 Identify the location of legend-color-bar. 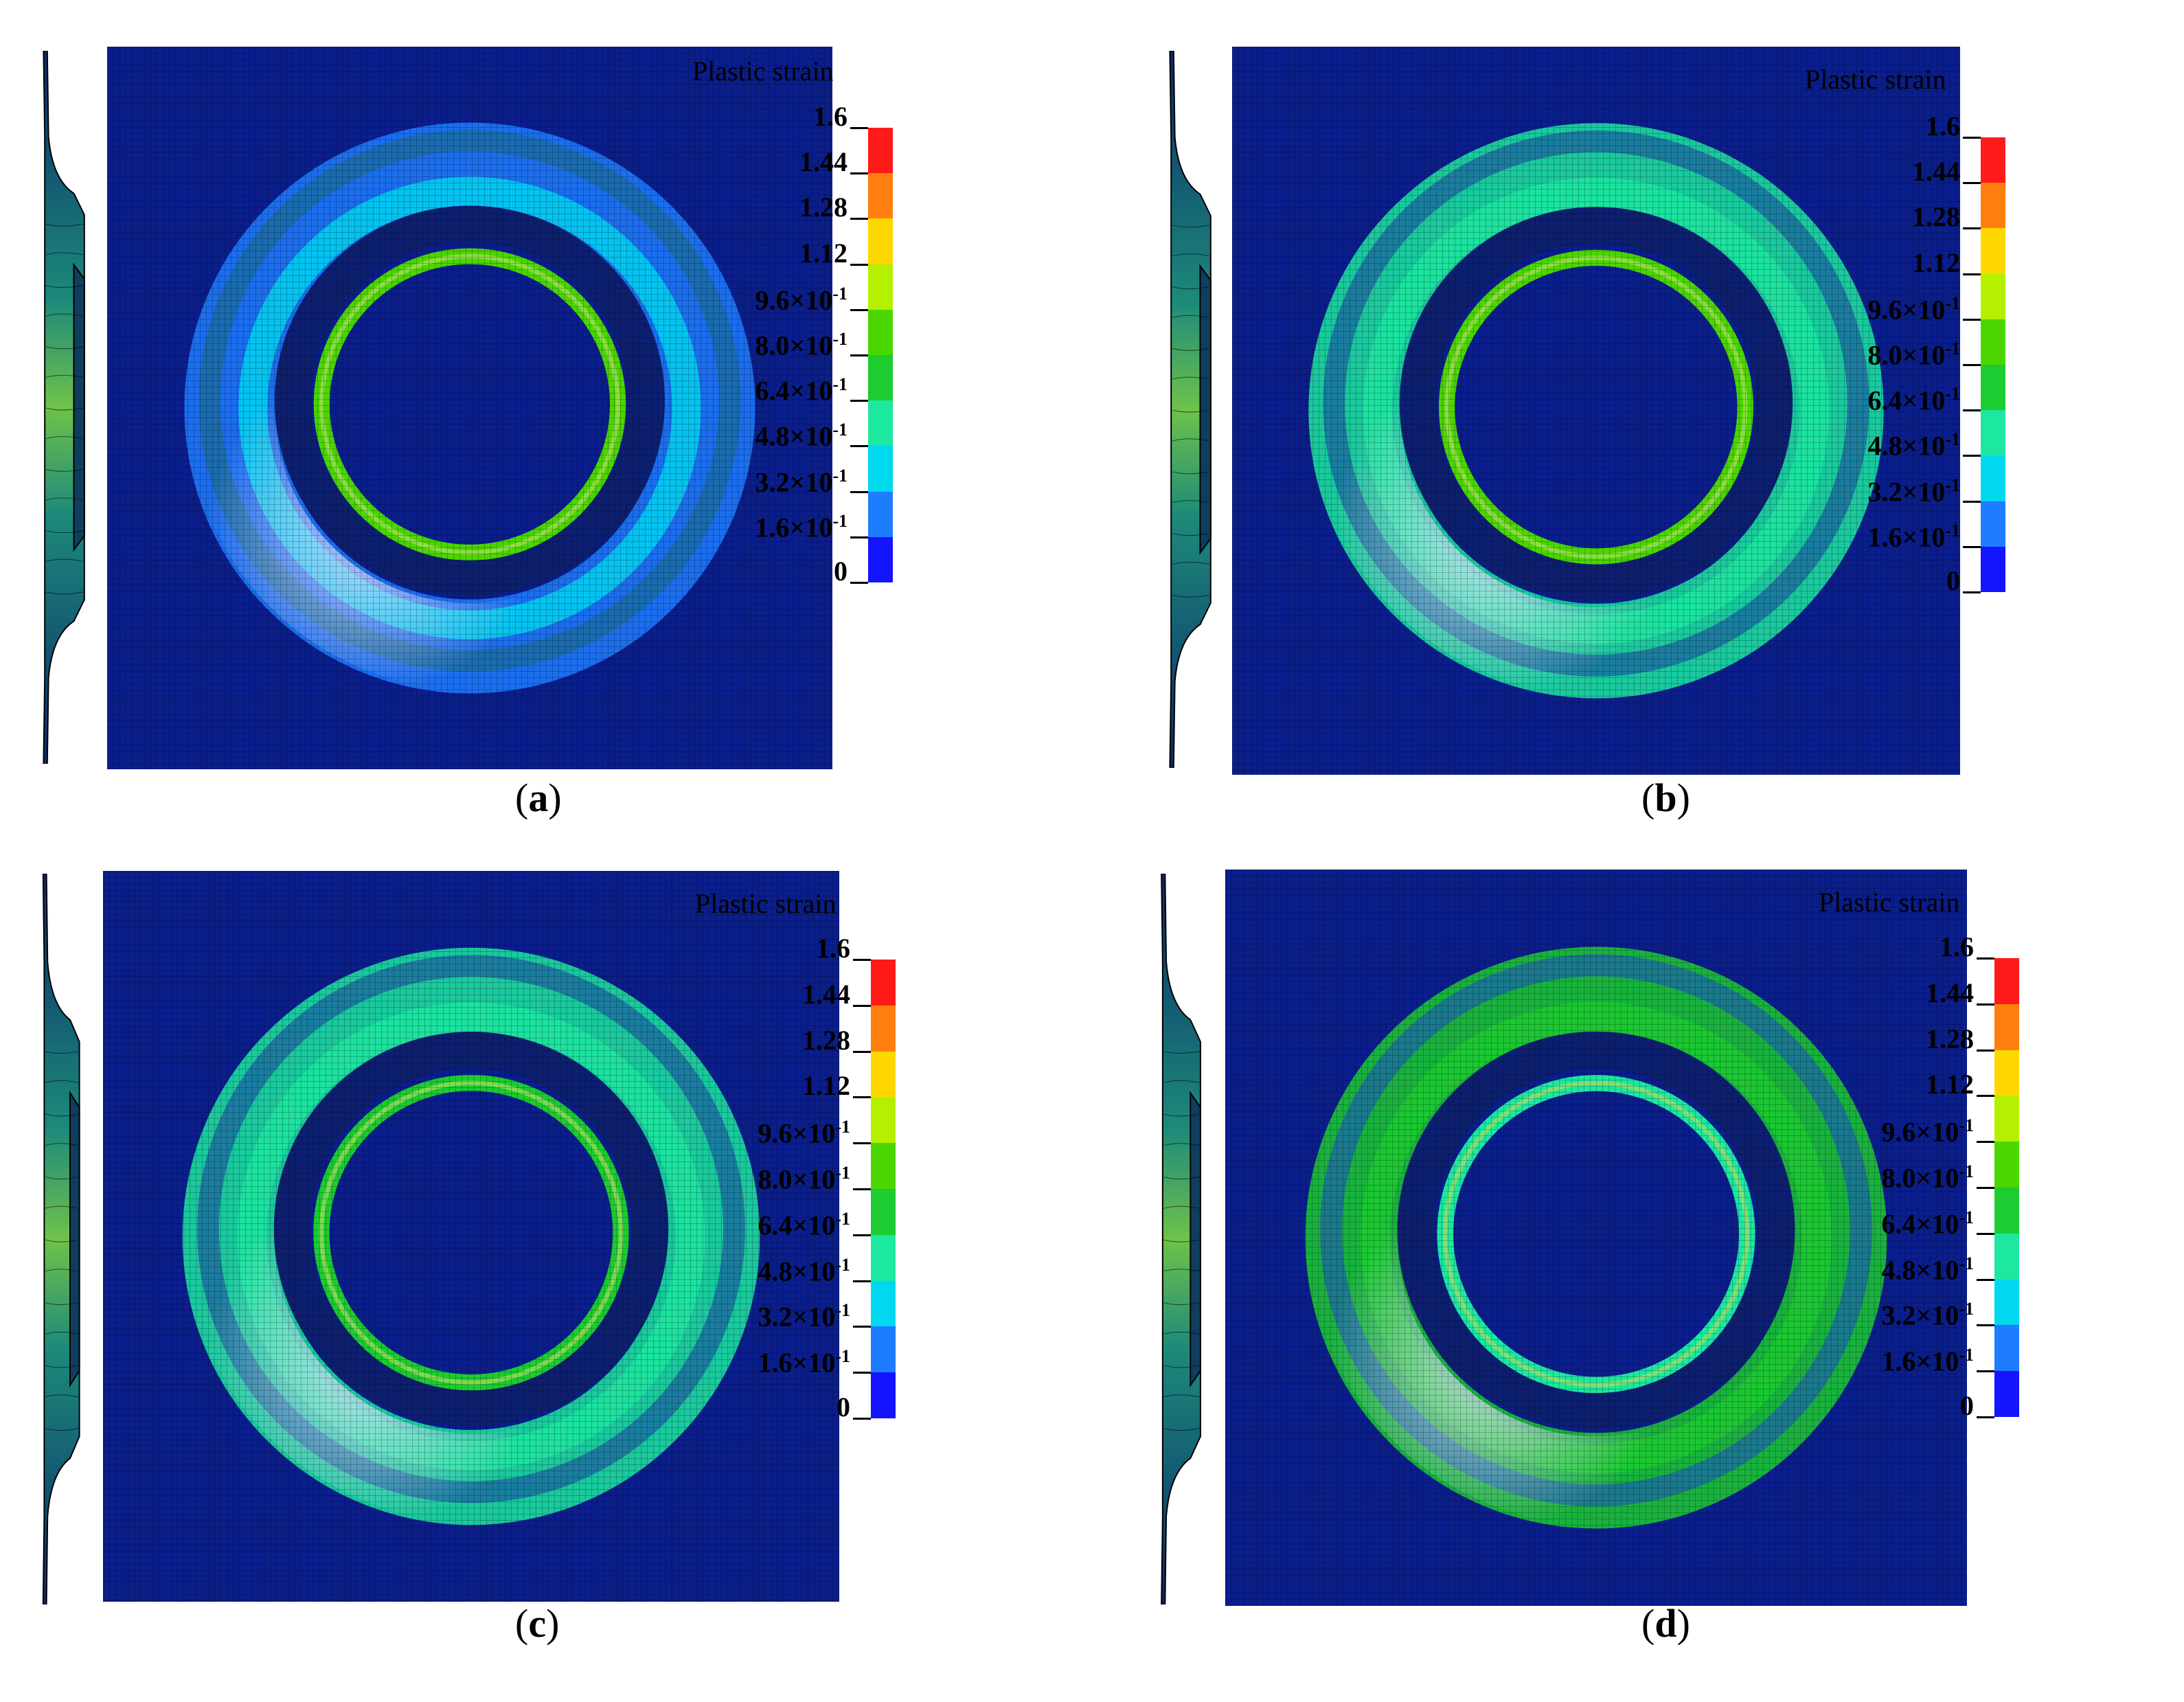
(1993, 364).